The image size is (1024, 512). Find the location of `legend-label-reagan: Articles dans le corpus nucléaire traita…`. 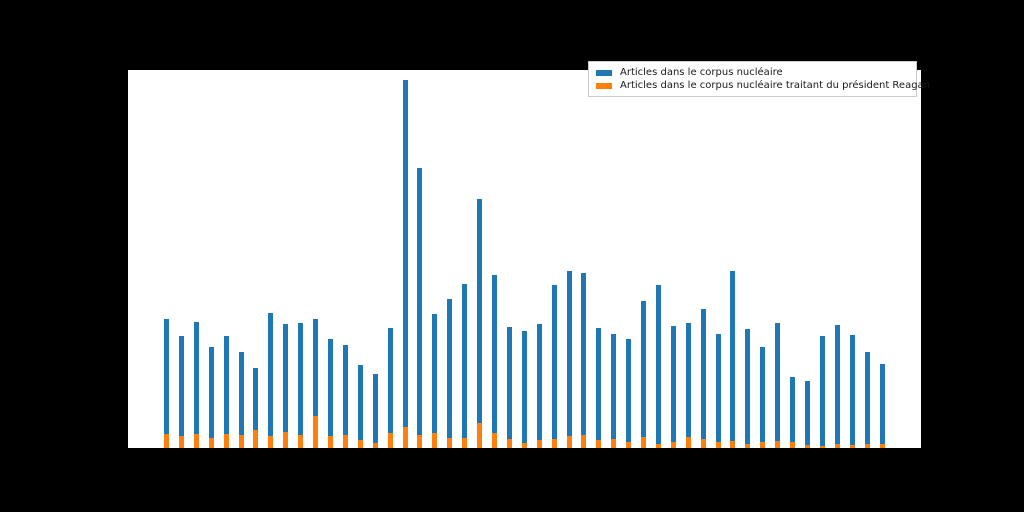

legend-label-reagan: Articles dans le corpus nucléaire traita… is located at coordinates (775, 85).